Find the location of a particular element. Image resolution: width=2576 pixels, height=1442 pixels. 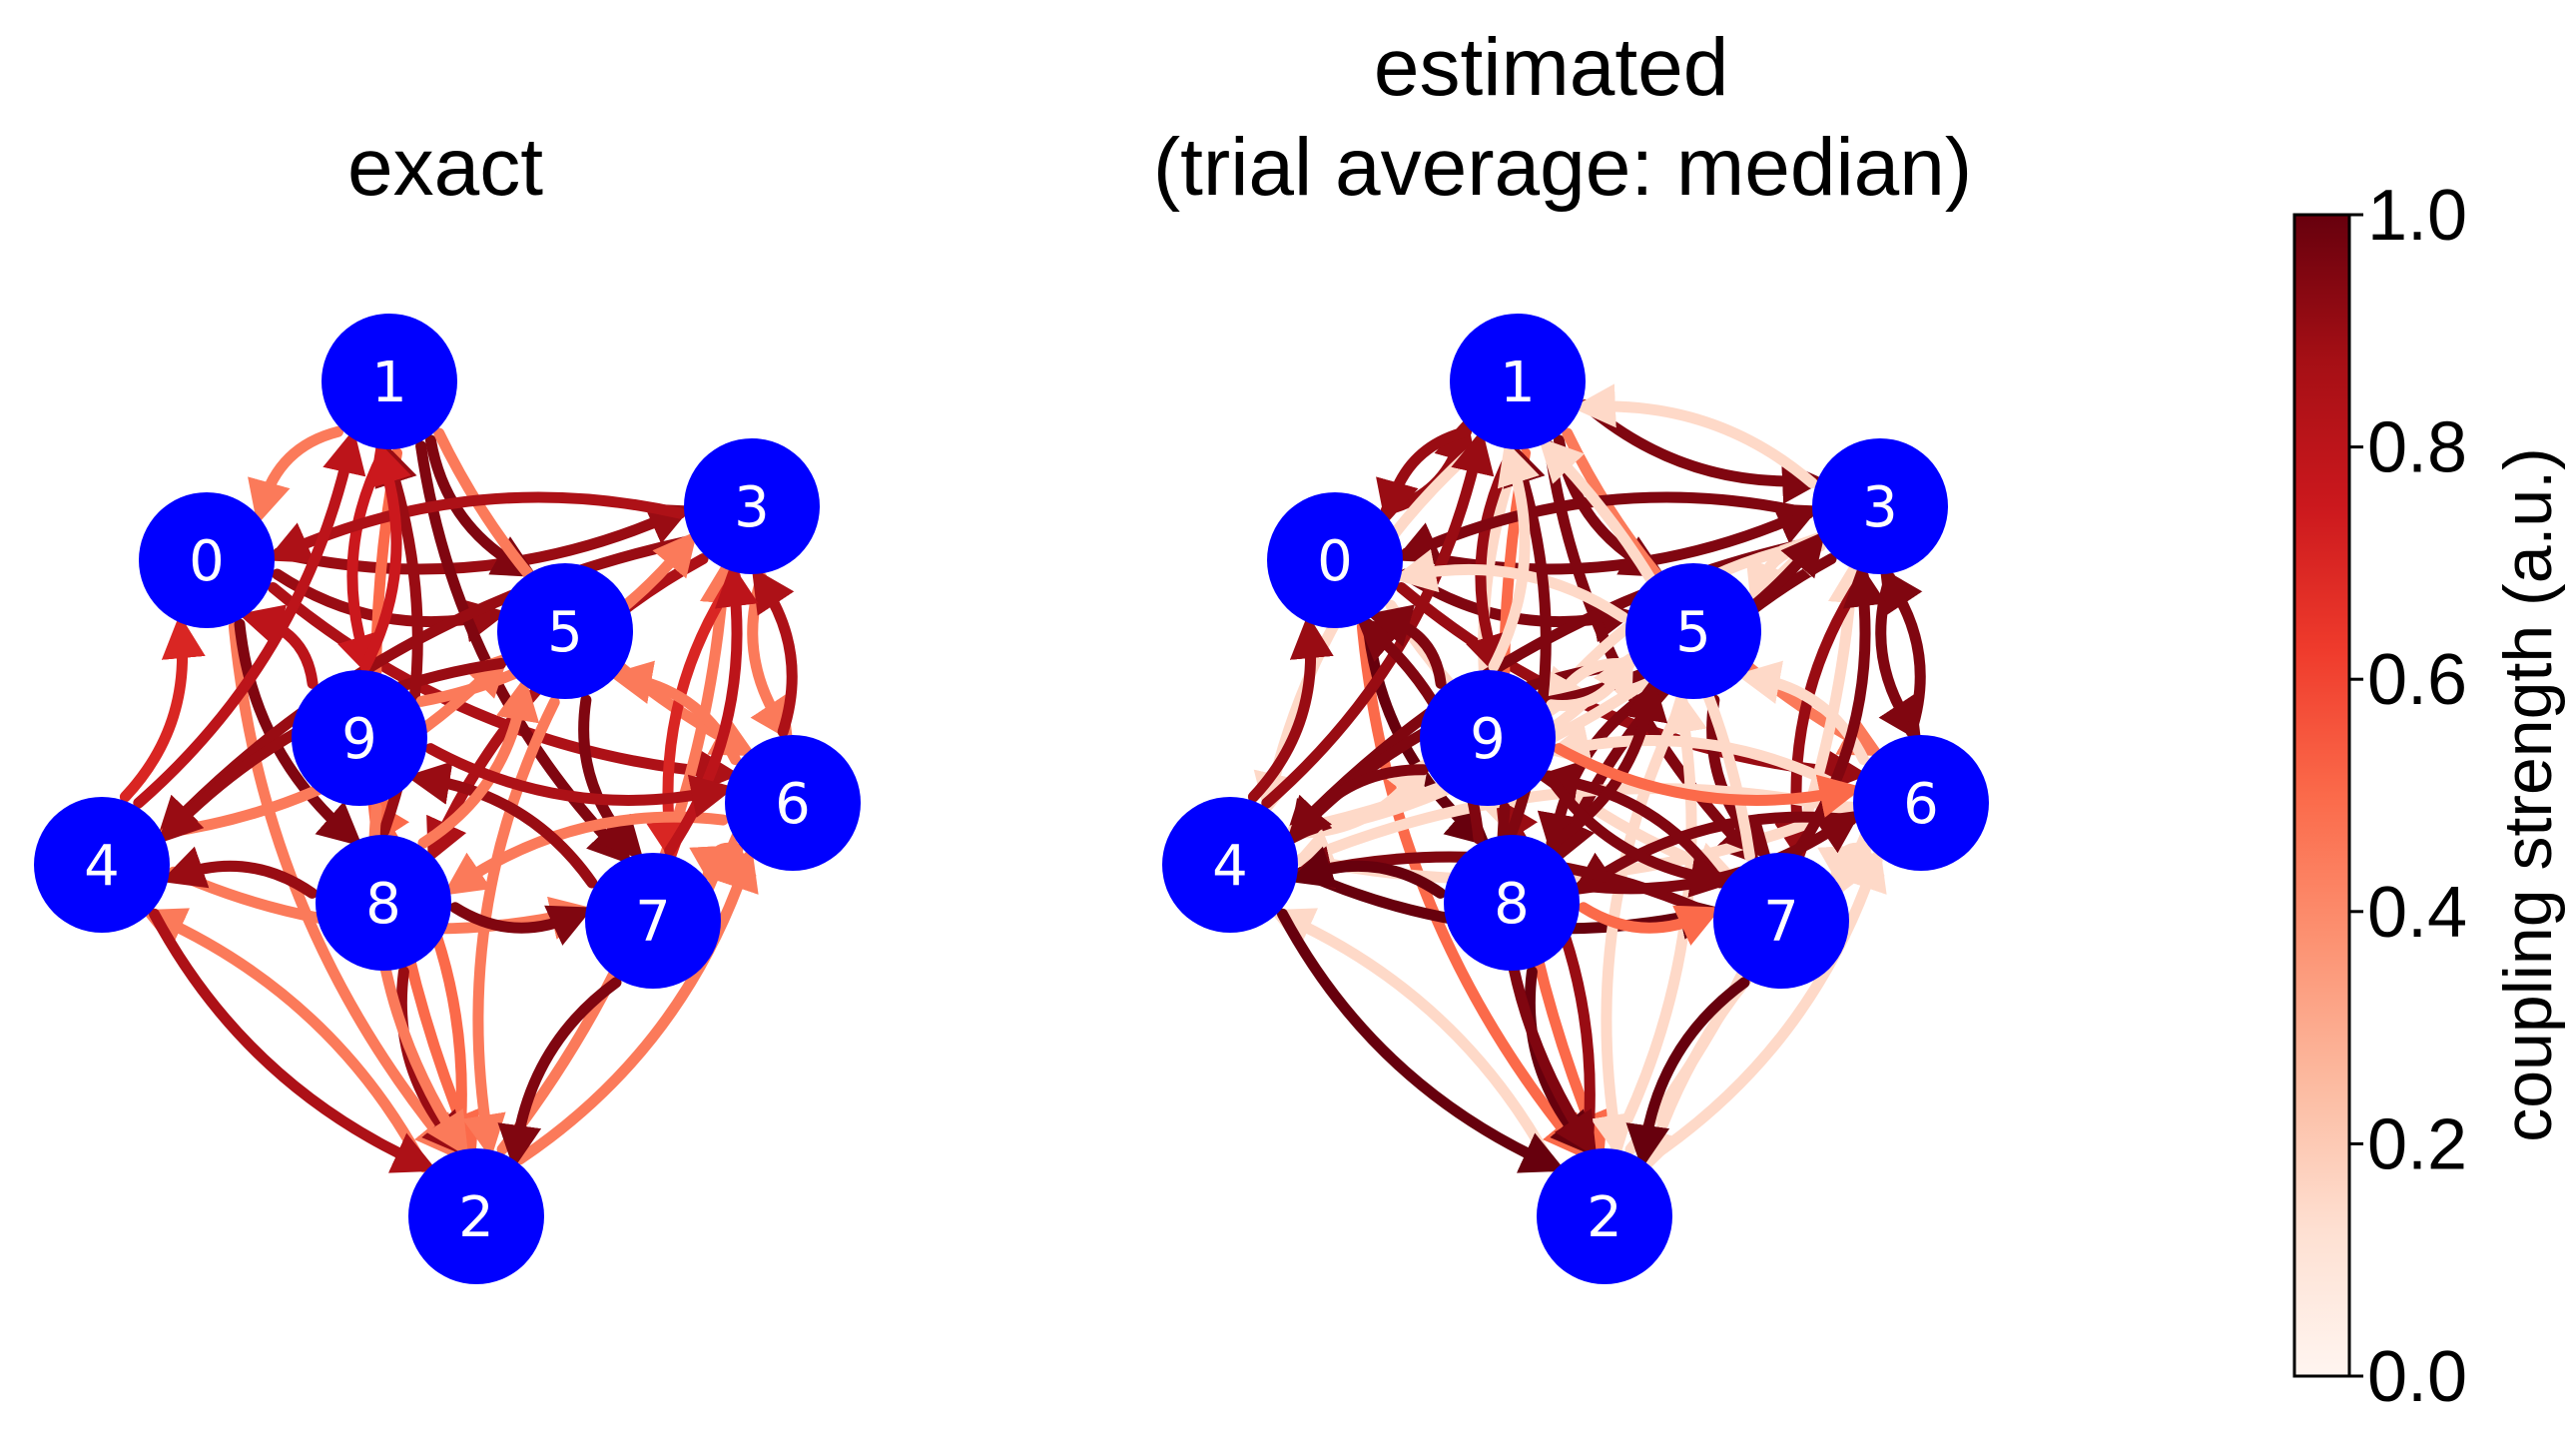

node-label: 5 is located at coordinates (565, 632).